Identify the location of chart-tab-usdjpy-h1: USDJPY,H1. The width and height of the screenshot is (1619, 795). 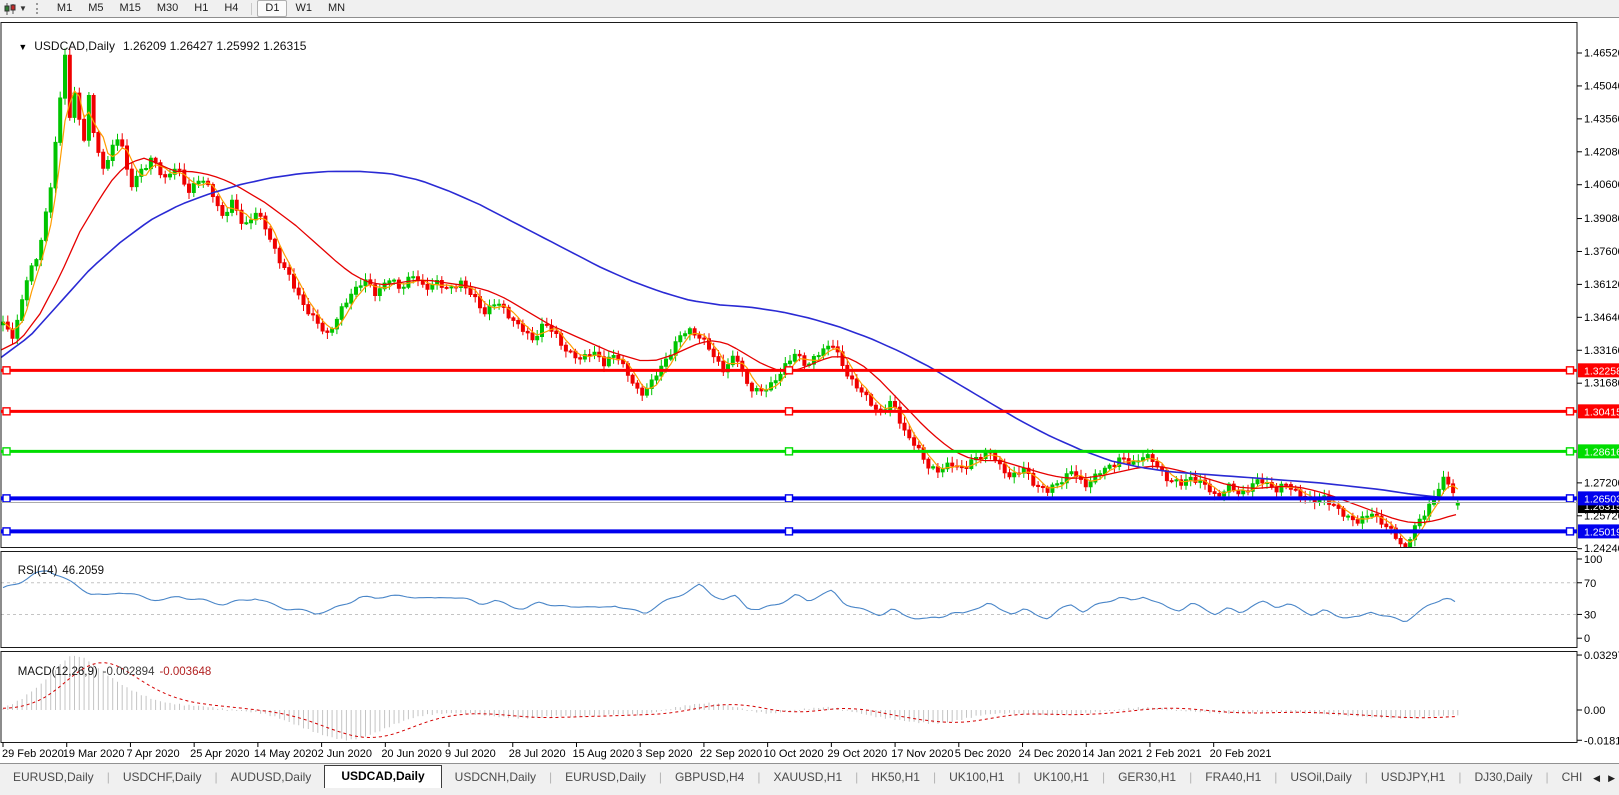
(1413, 777).